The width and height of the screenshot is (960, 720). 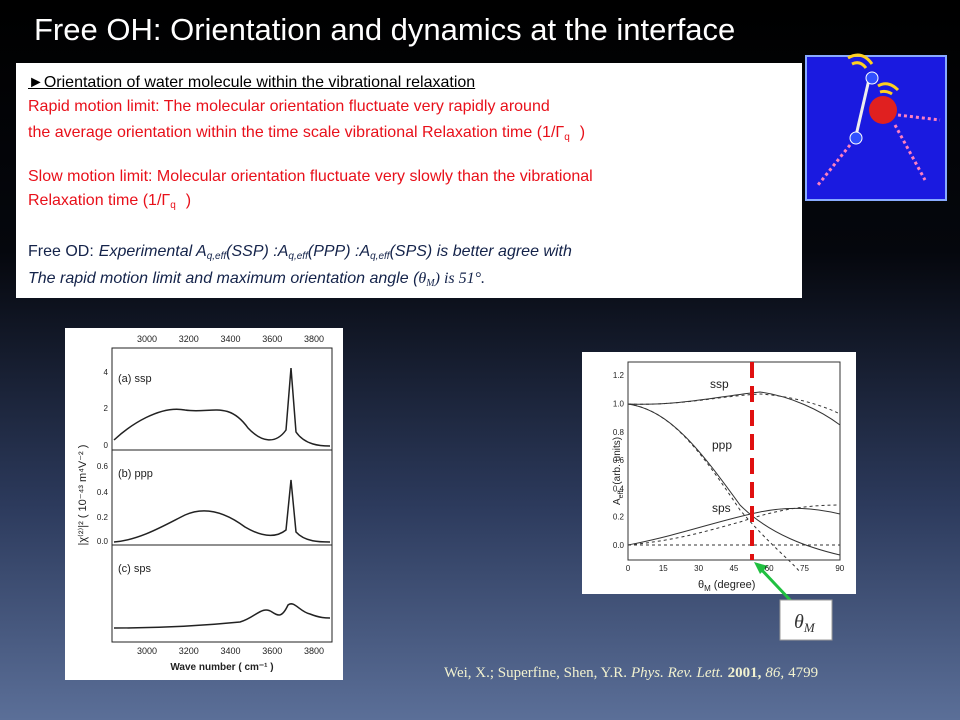 I want to click on text: (PPP) :A, so click(x=339, y=251).